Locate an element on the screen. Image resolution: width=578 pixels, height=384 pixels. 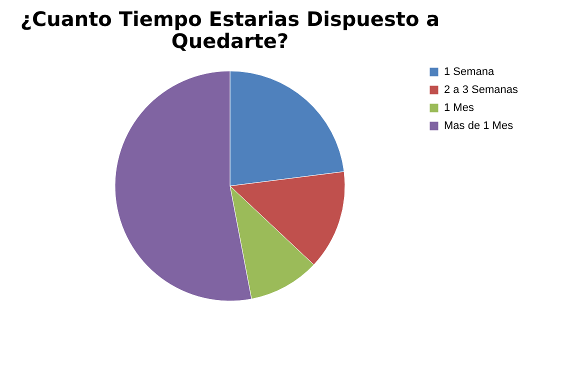
legend-label: 1 Mes is located at coordinates (459, 108).